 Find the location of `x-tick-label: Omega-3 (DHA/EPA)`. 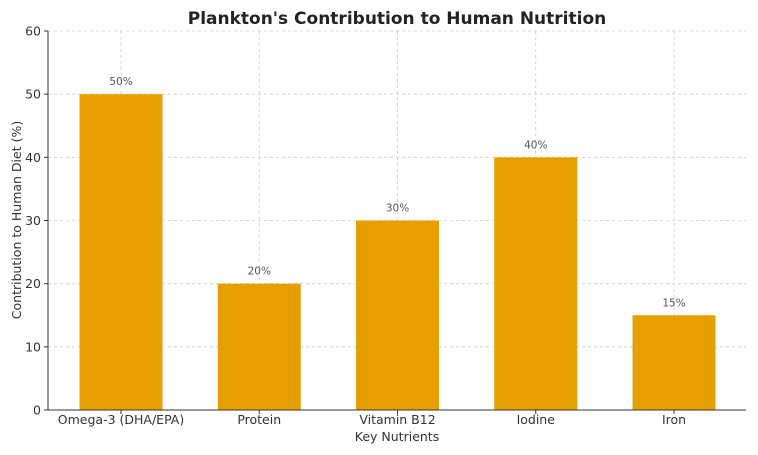

x-tick-label: Omega-3 (DHA/EPA) is located at coordinates (121, 419).